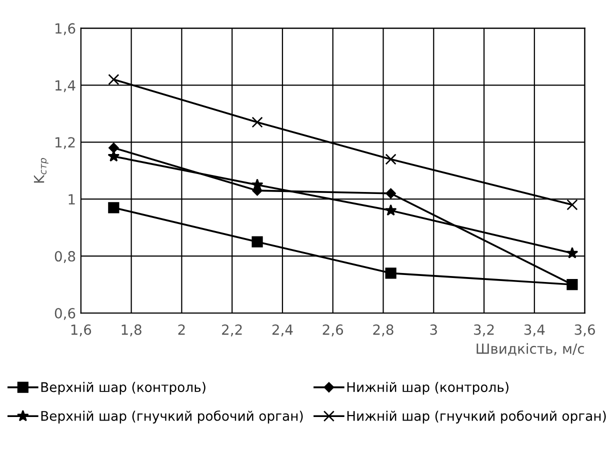 The width and height of the screenshot is (613, 455). I want to click on y-tick-label: 1,4, so click(65, 86).